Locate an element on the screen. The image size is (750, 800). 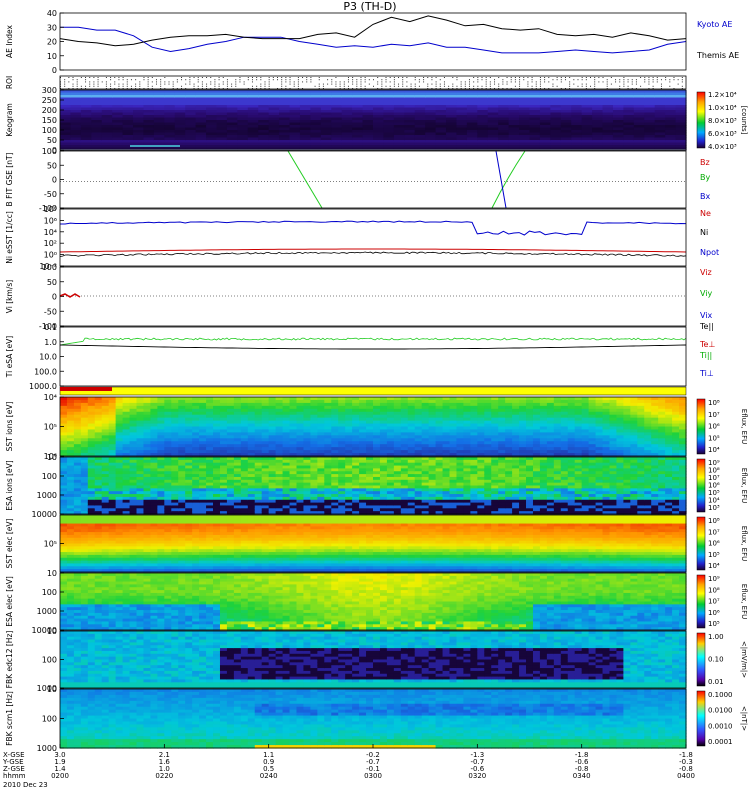
y-tick-label: 50 is located at coordinates (52, 140).